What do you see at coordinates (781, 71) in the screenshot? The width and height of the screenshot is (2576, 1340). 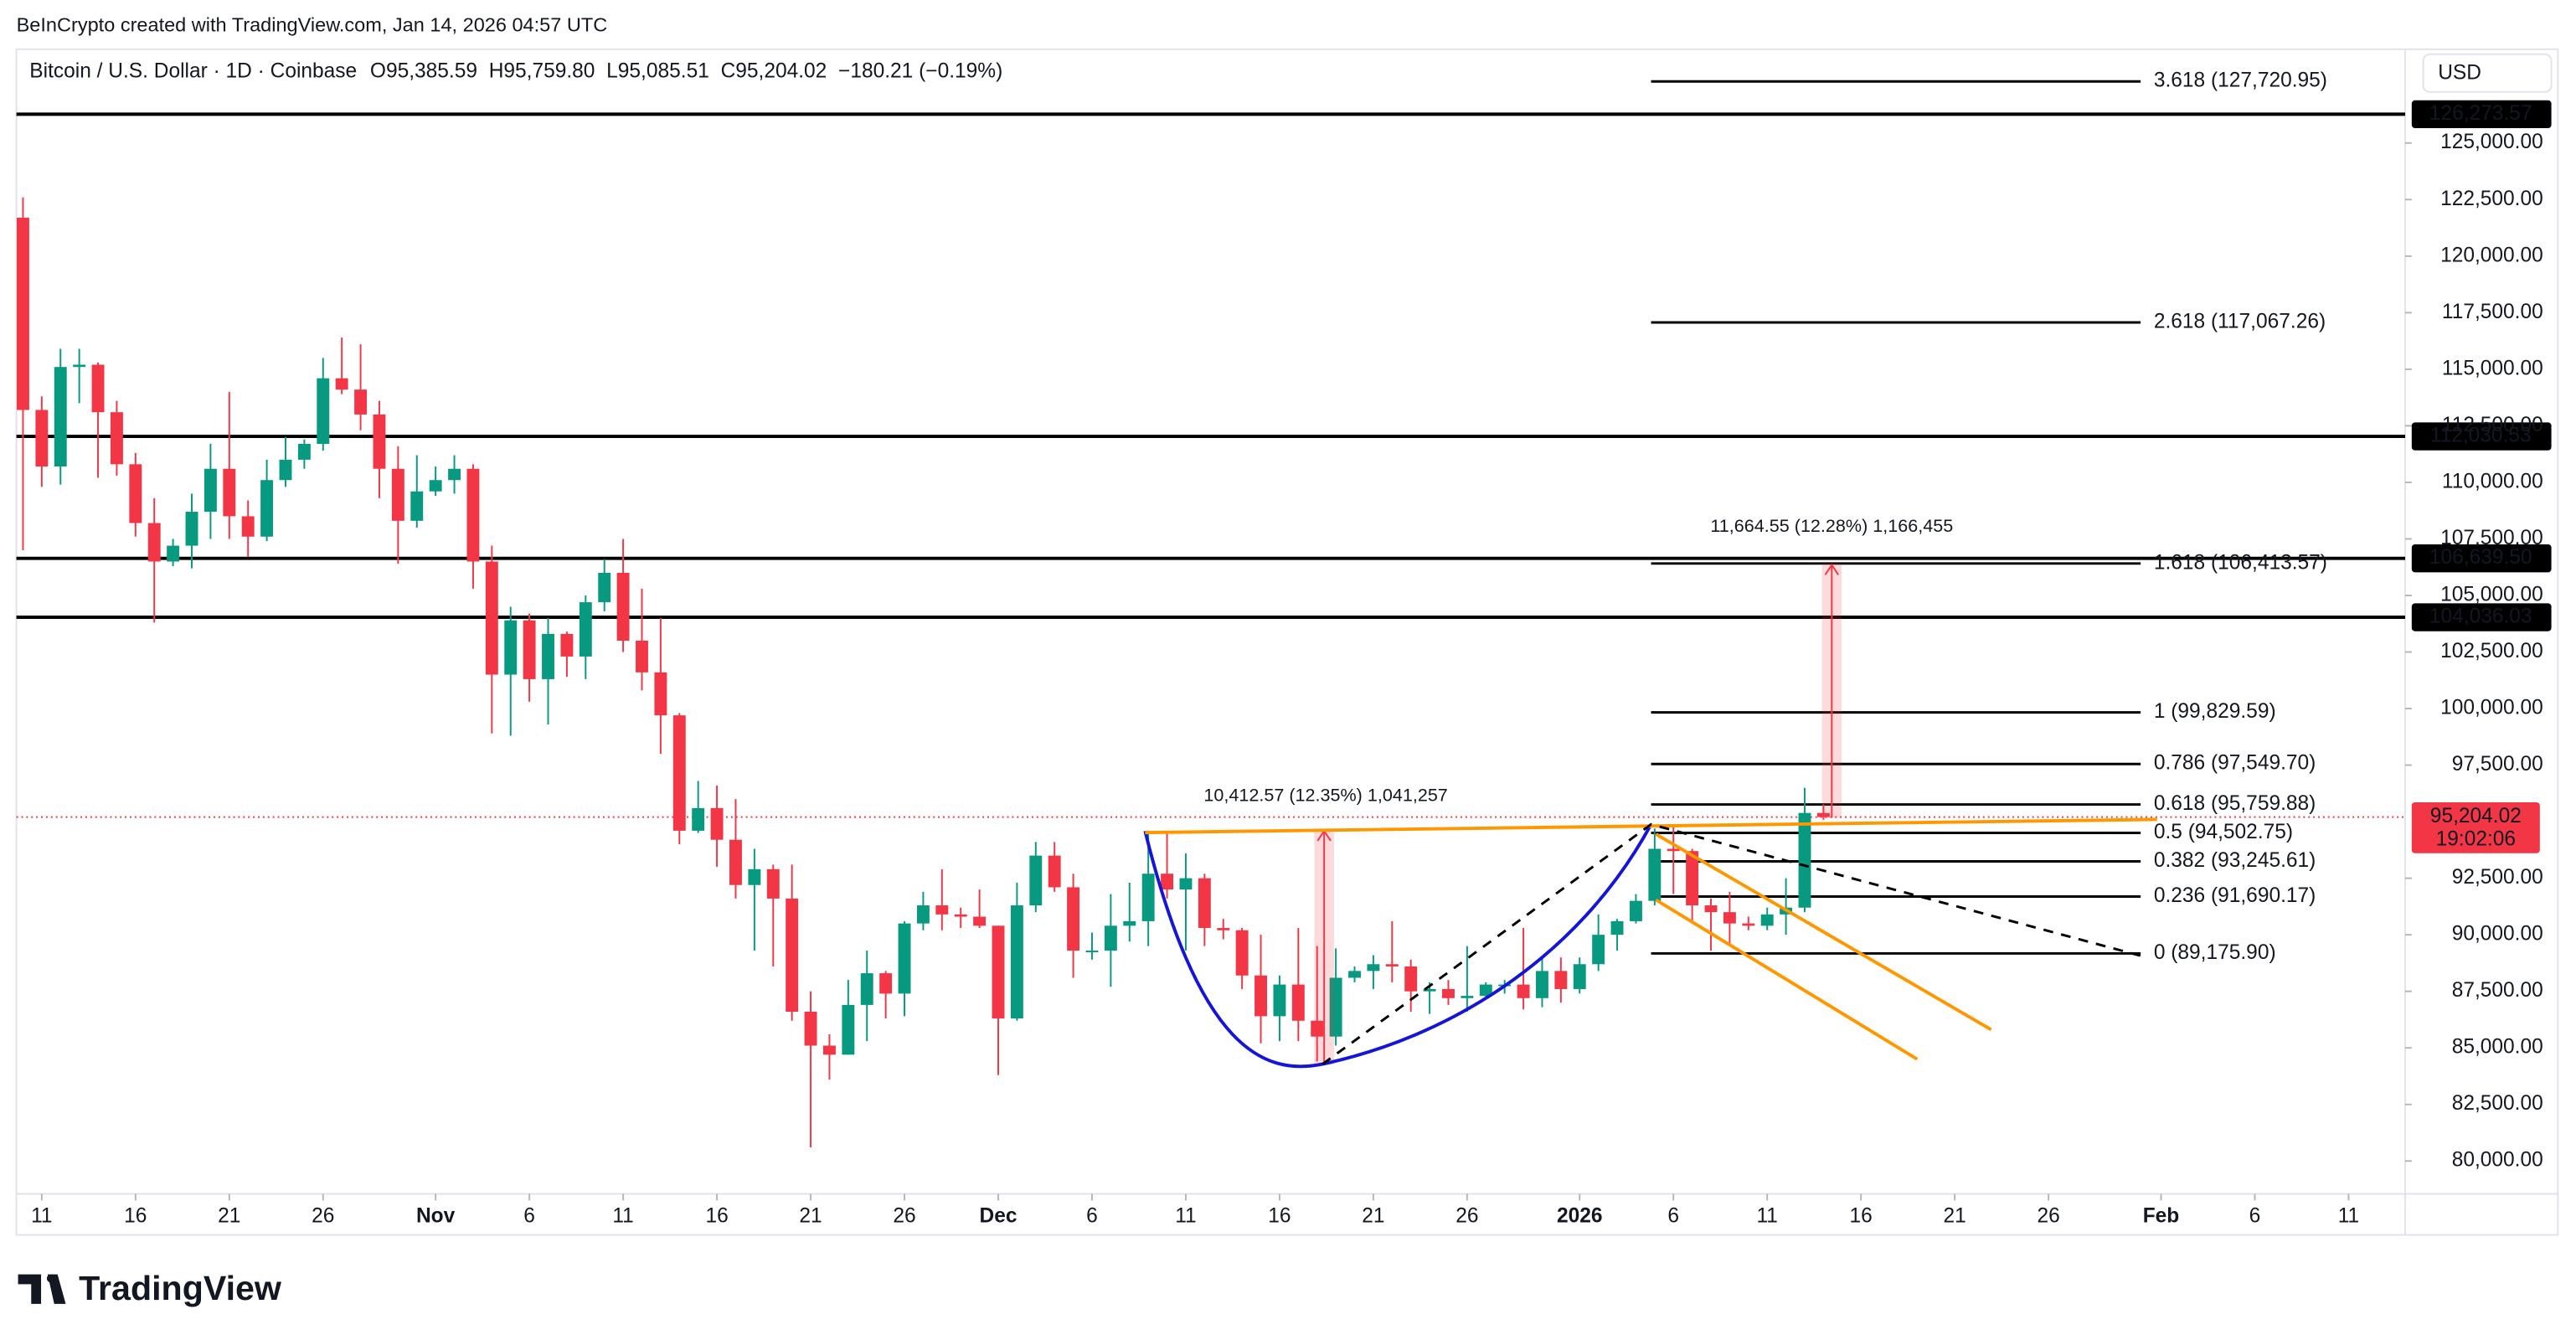 I see `ohlc-value: 95,204.02` at bounding box center [781, 71].